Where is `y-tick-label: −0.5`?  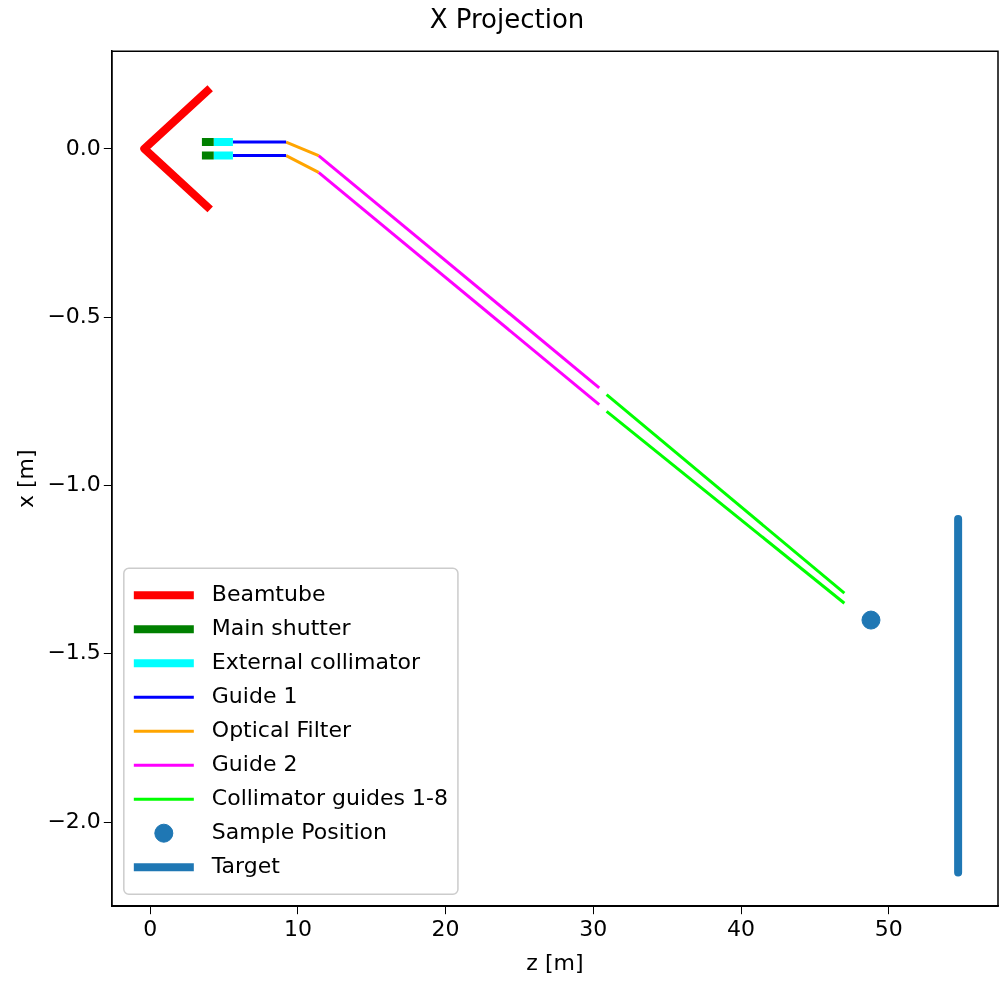 y-tick-label: −0.5 is located at coordinates (74, 315).